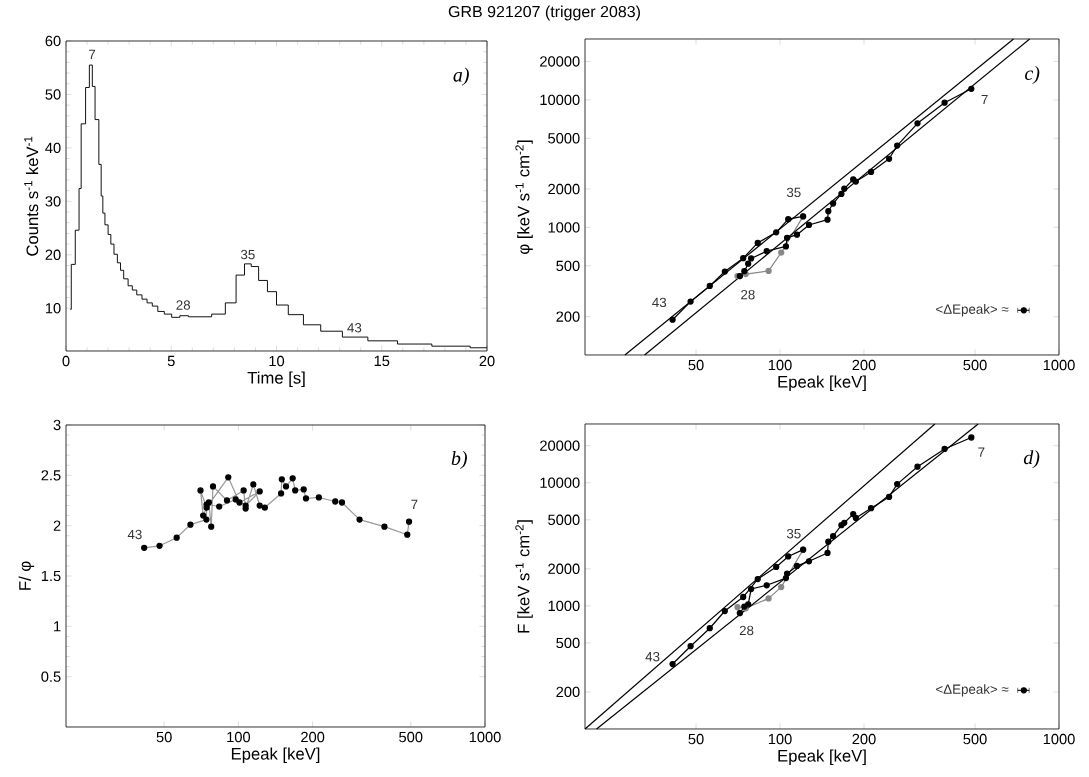 The width and height of the screenshot is (1089, 777). Describe the element at coordinates (57, 525) in the screenshot. I see `y-tick-label: 2` at that location.